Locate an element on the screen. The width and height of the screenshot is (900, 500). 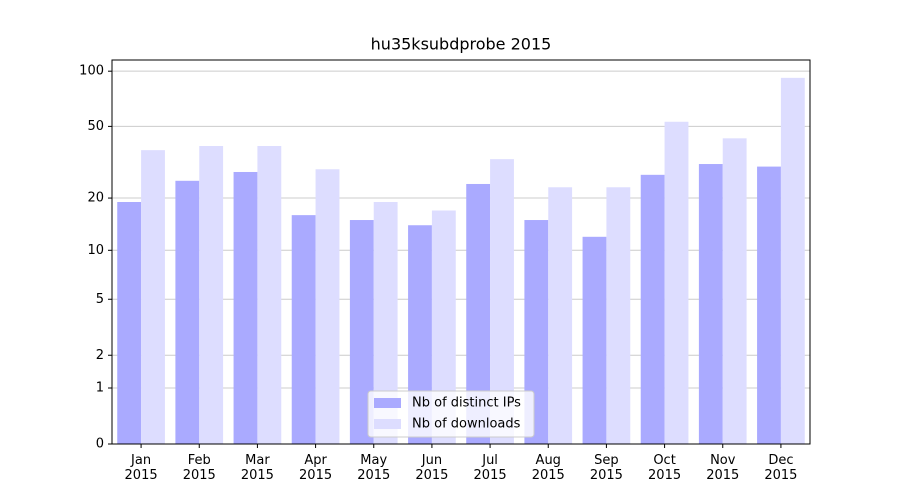
x-tick-label: Sep 2015 is located at coordinates (606, 468).